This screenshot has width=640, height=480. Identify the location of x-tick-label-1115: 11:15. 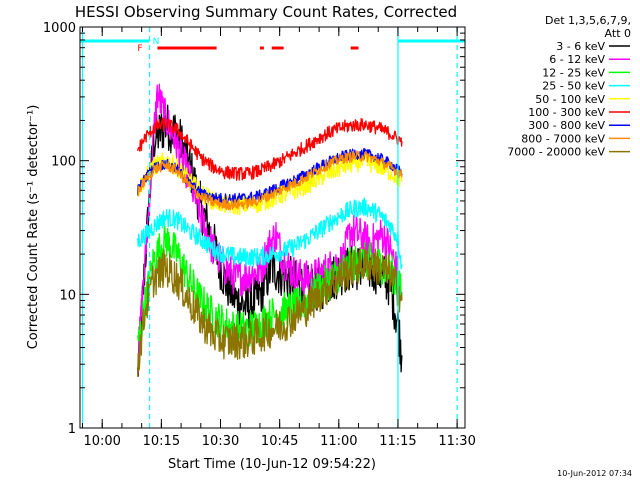
(397, 441).